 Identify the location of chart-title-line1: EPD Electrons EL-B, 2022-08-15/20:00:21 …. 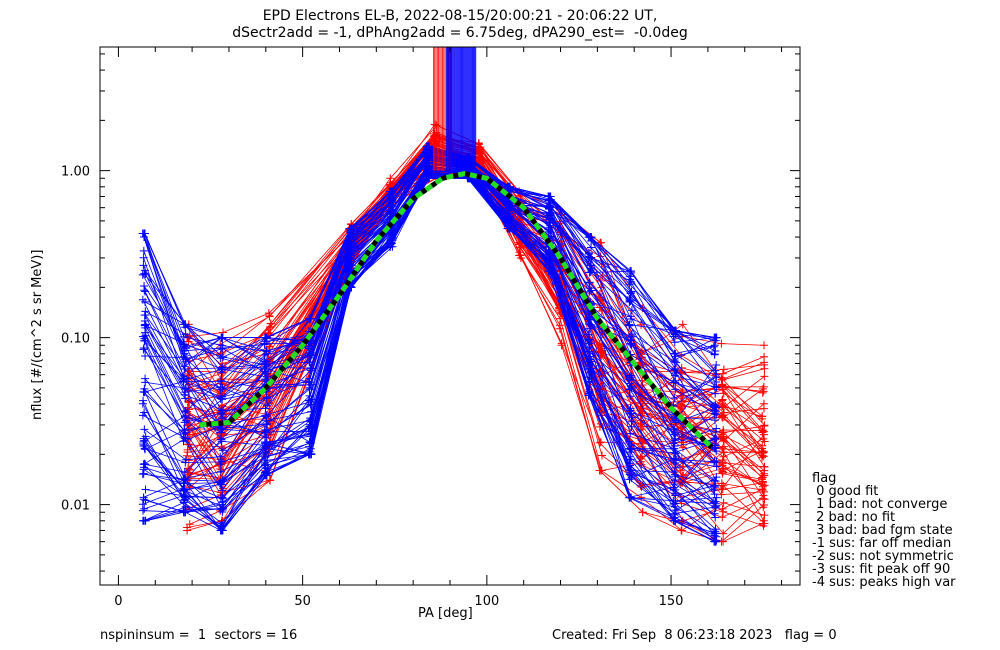
(460, 16).